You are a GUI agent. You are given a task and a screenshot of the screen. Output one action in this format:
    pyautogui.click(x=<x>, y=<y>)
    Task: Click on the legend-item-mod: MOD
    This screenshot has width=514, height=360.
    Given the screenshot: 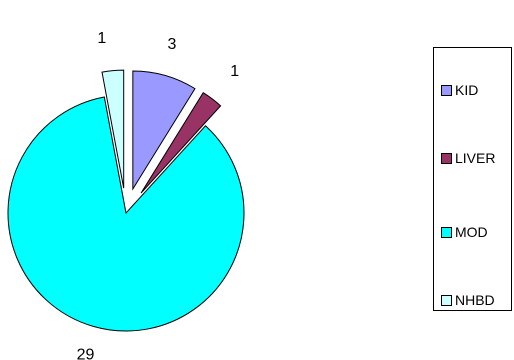 What is the action you would take?
    pyautogui.click(x=464, y=232)
    